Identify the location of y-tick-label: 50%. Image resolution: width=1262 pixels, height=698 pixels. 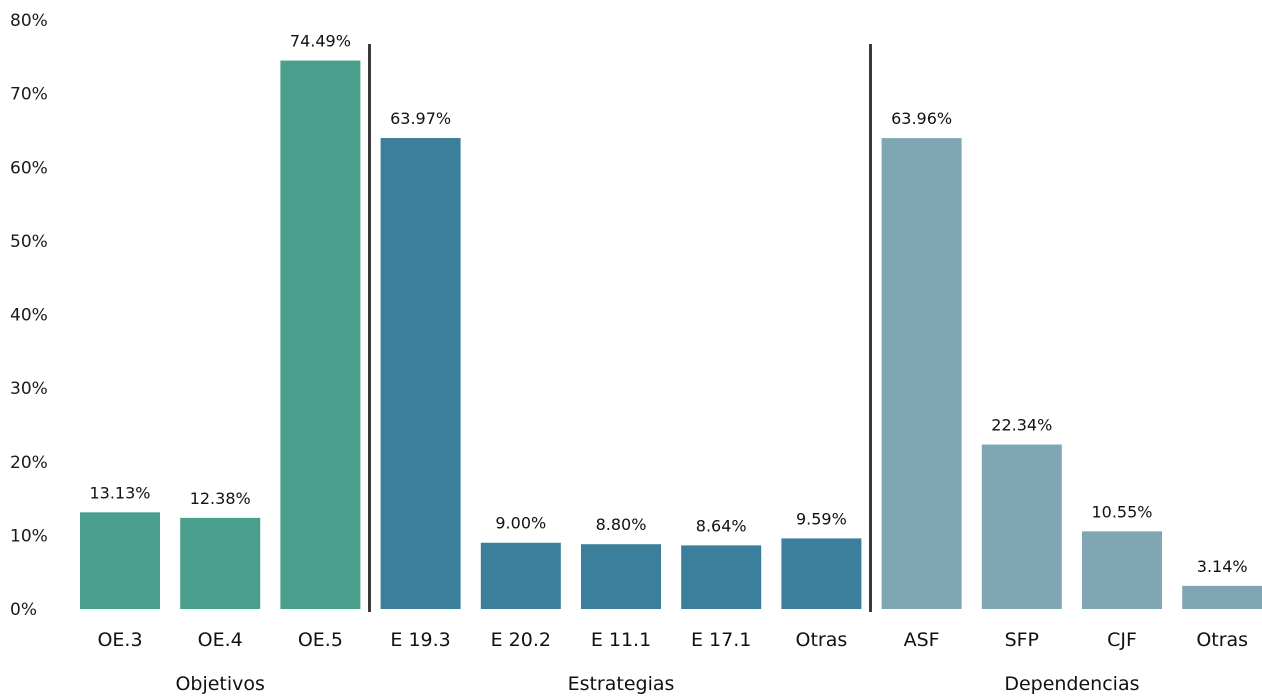
(29, 242).